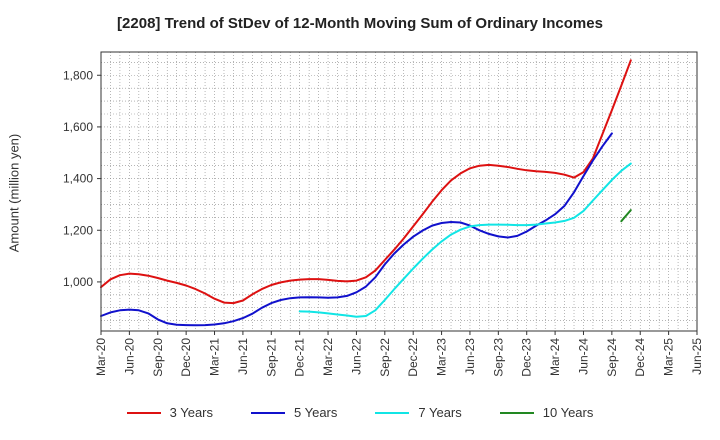  What do you see at coordinates (498, 357) in the screenshot?
I see `x-tick-label: Sep-23` at bounding box center [498, 357].